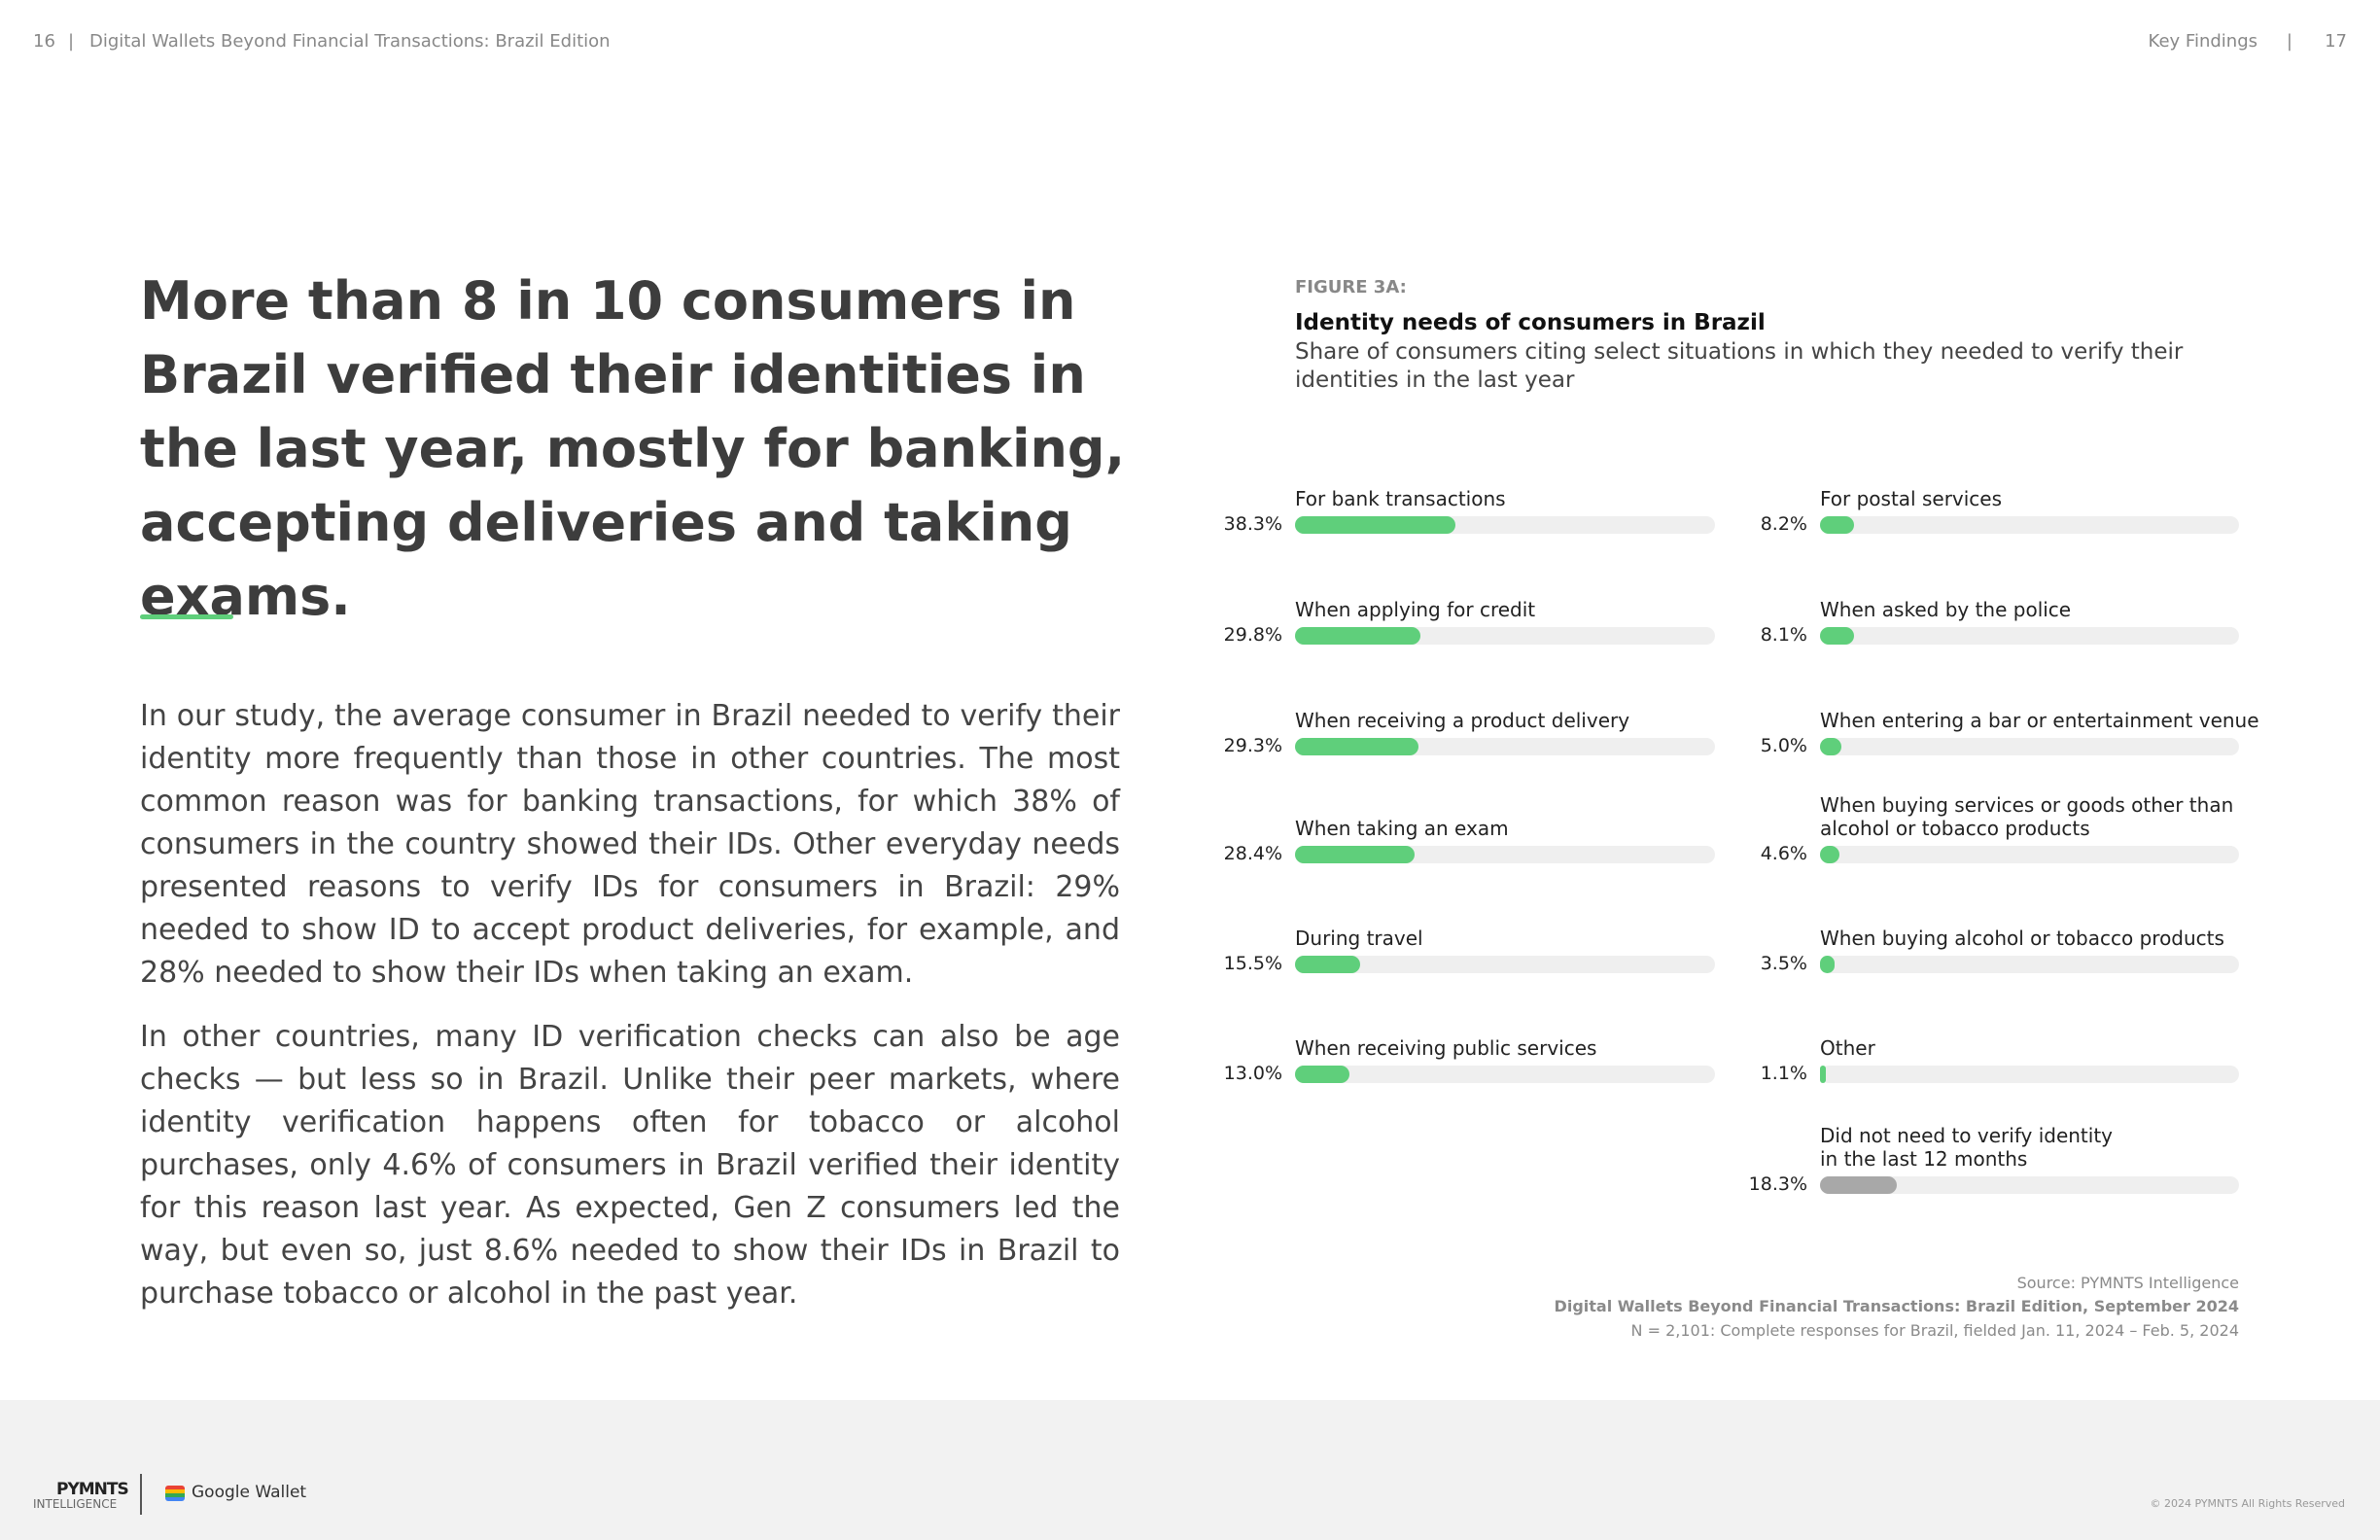  What do you see at coordinates (1402, 828) in the screenshot?
I see `category-label: When taking an exam` at bounding box center [1402, 828].